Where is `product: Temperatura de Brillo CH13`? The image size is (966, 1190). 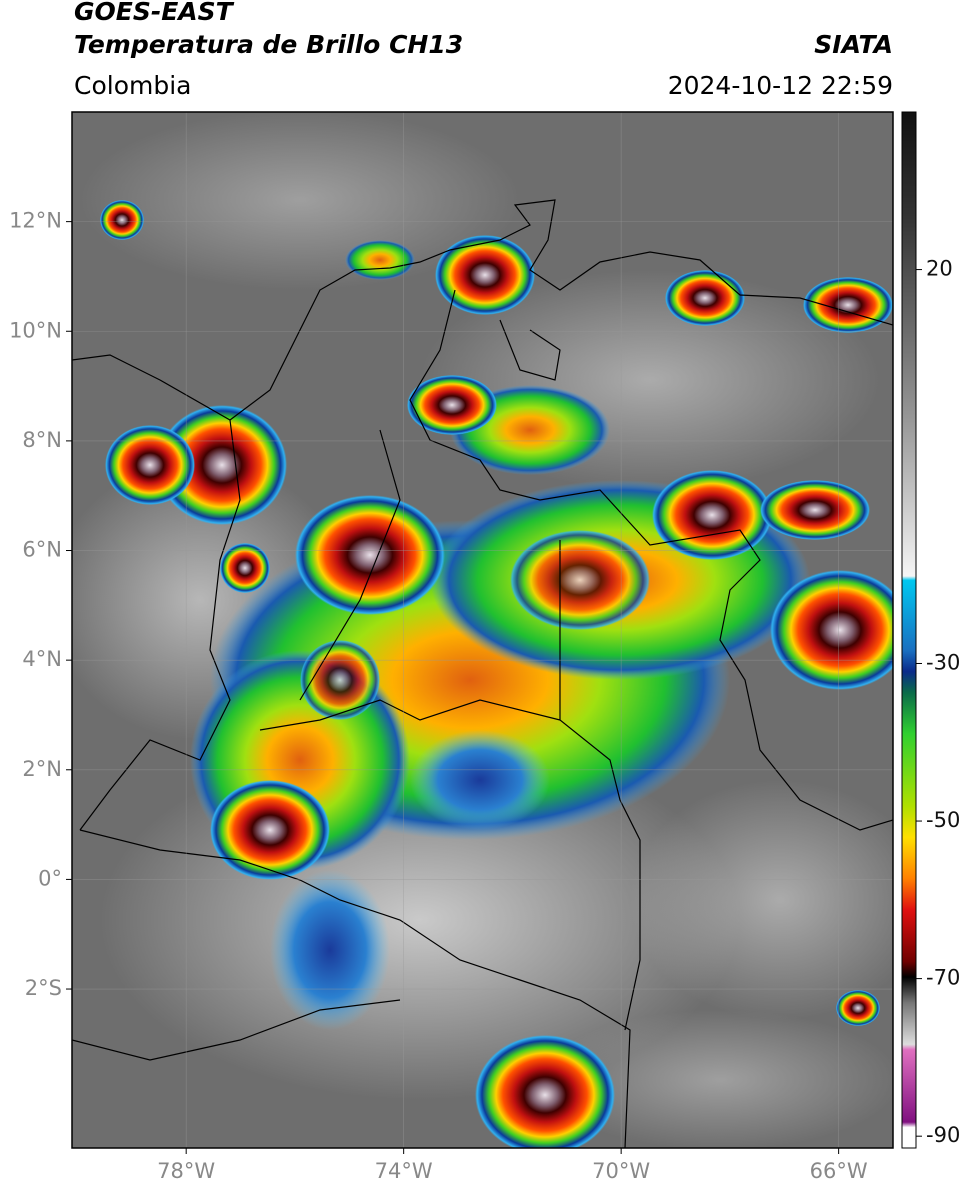 product: Temperatura de Brillo CH13 is located at coordinates (268, 44).